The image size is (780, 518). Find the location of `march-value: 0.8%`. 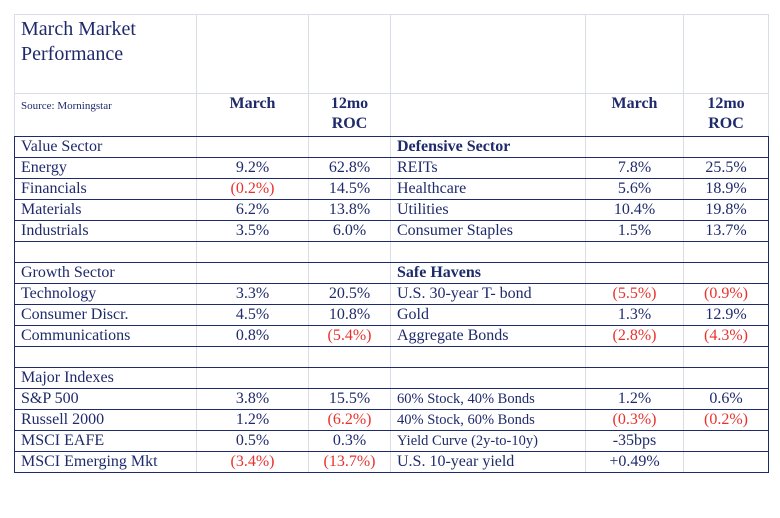

march-value: 0.8% is located at coordinates (252, 336).